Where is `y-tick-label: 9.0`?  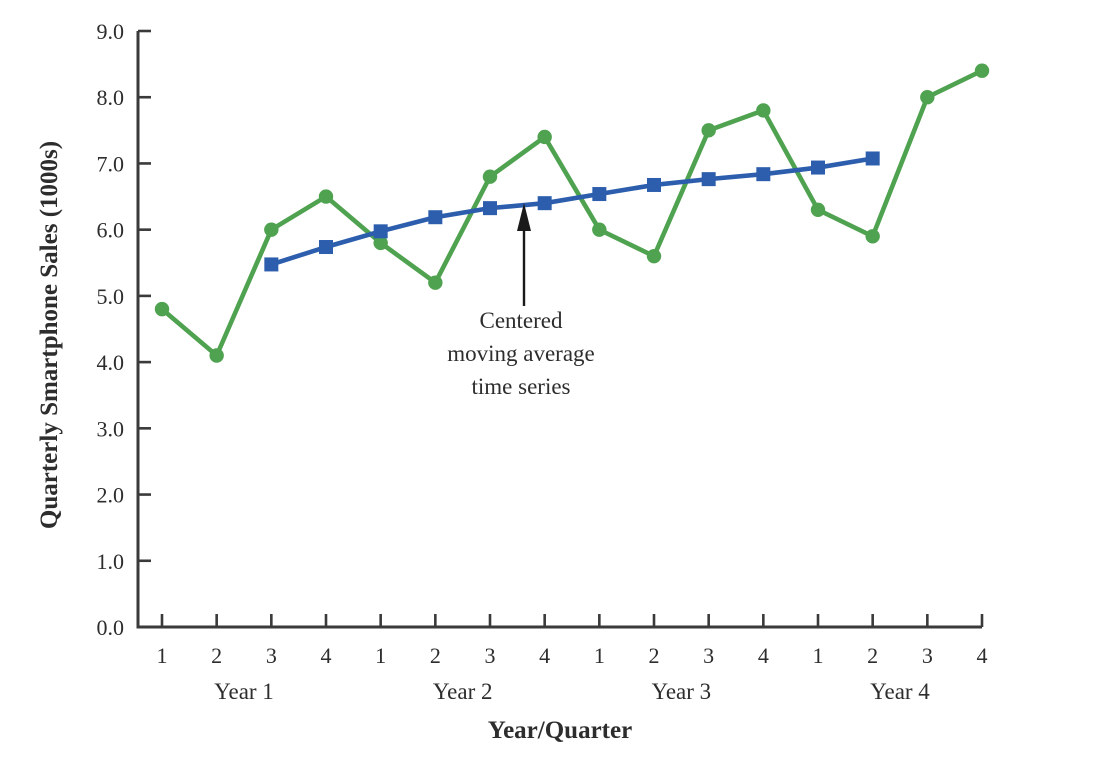 y-tick-label: 9.0 is located at coordinates (111, 31).